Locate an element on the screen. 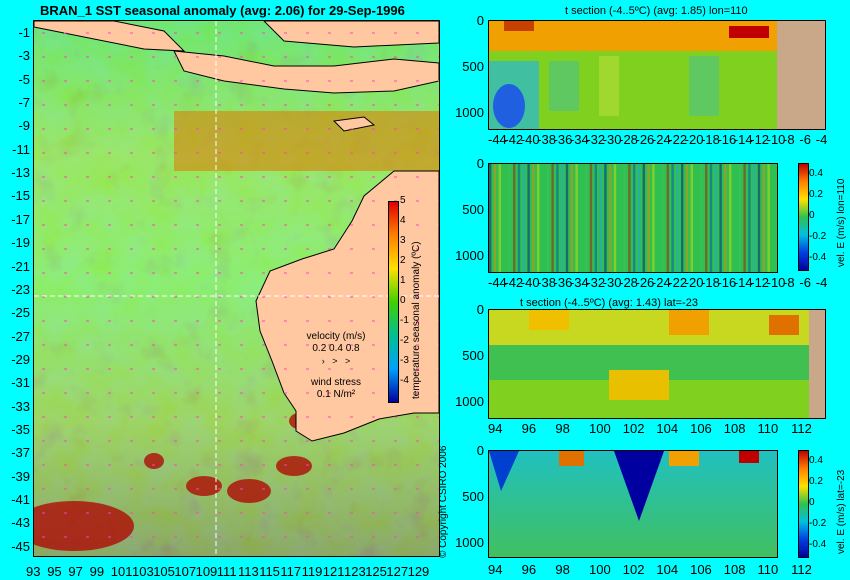  panel1-x-tick: -24 is located at coordinates (661, 139).